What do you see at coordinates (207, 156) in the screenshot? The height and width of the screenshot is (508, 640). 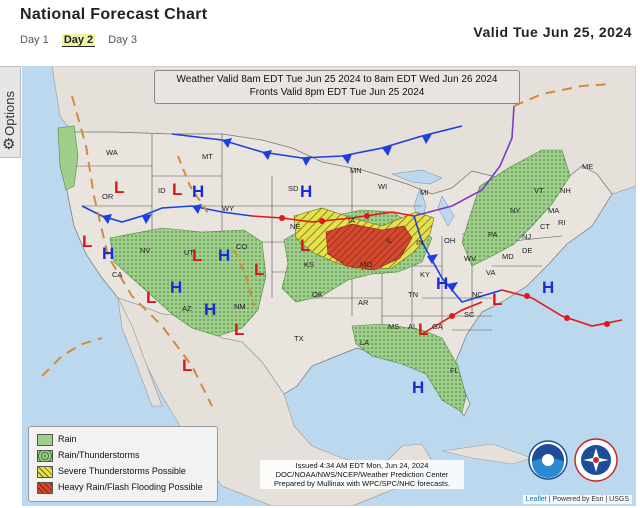 I see `state-label: MT` at bounding box center [207, 156].